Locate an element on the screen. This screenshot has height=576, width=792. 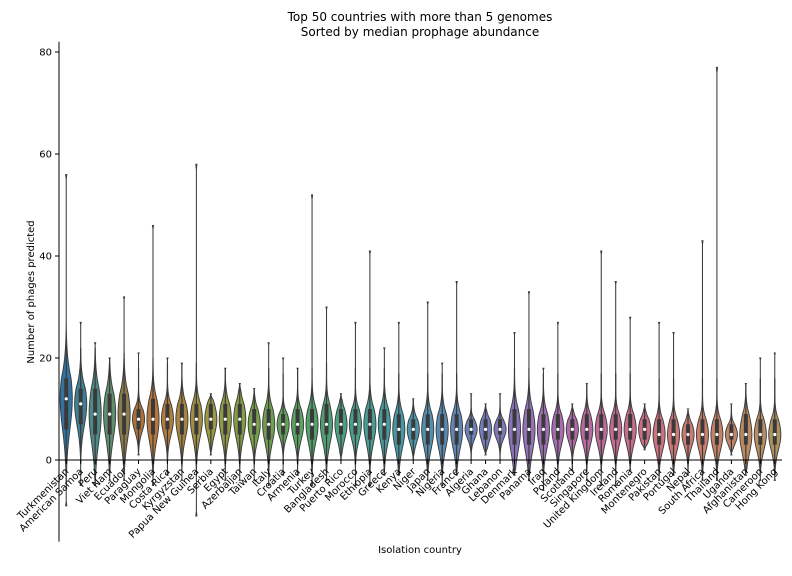
y-tick-label: 80 is located at coordinates (45, 53).